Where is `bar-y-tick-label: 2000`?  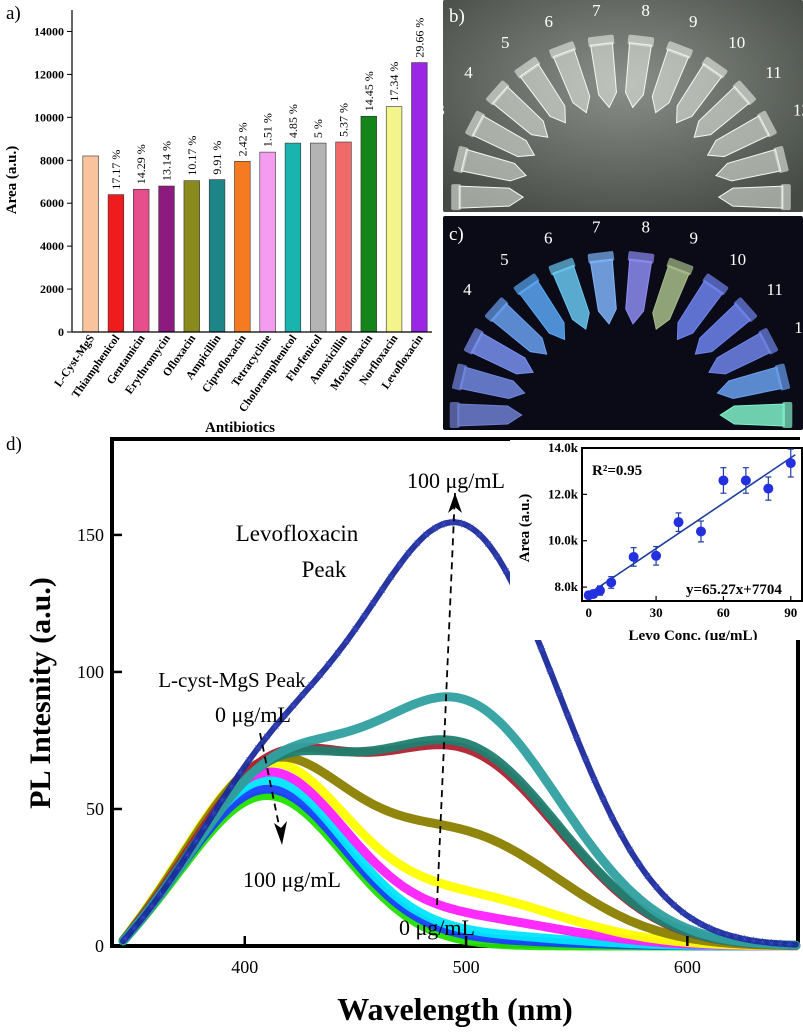
bar-y-tick-label: 2000 is located at coordinates (52, 289).